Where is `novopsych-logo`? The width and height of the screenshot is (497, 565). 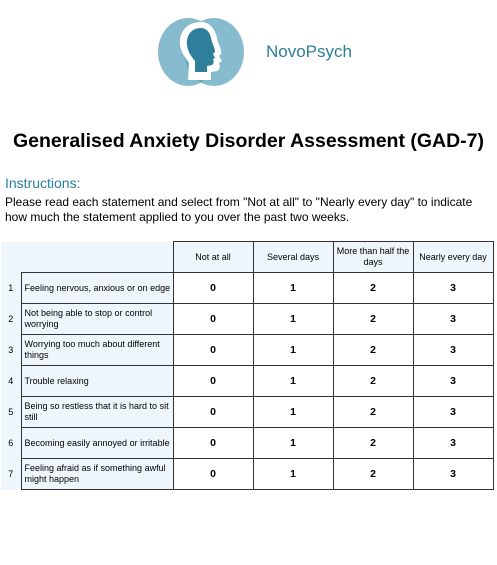 novopsych-logo is located at coordinates (201, 50).